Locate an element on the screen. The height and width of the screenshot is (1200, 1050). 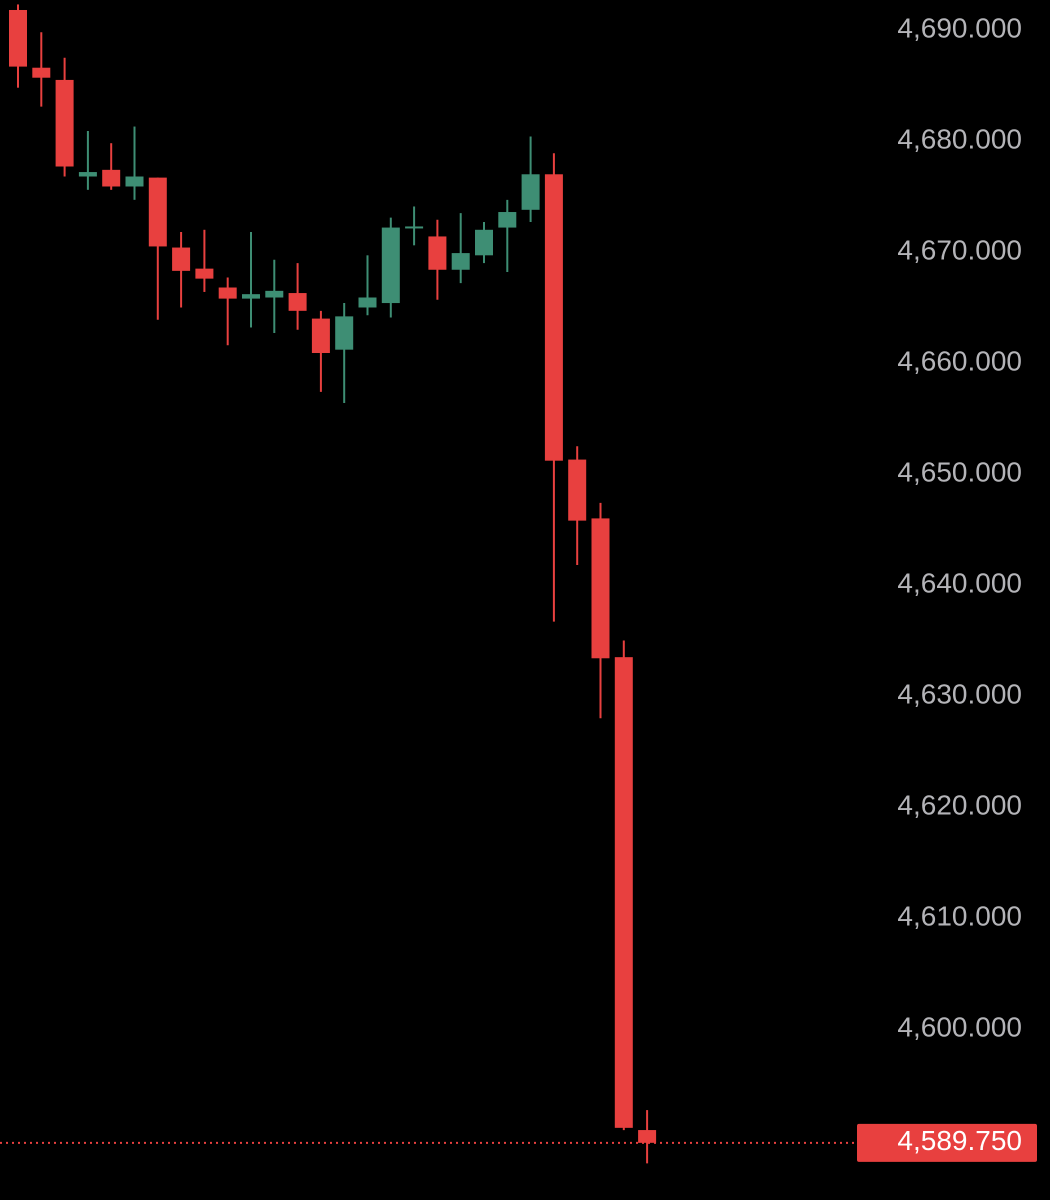
y-tick-label: 4,660.000 is located at coordinates (959, 360).